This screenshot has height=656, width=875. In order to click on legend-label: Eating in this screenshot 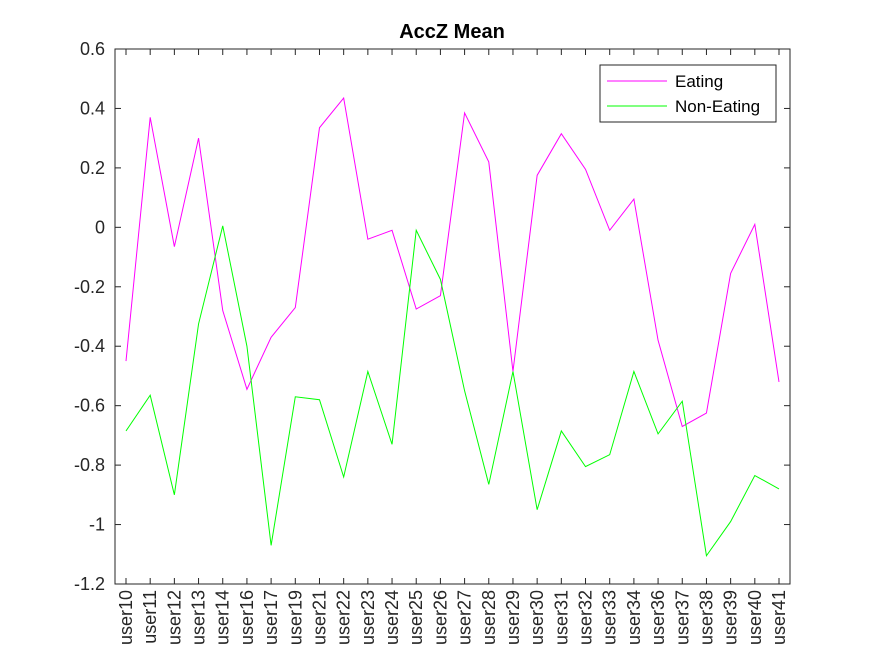, I will do `click(699, 81)`.